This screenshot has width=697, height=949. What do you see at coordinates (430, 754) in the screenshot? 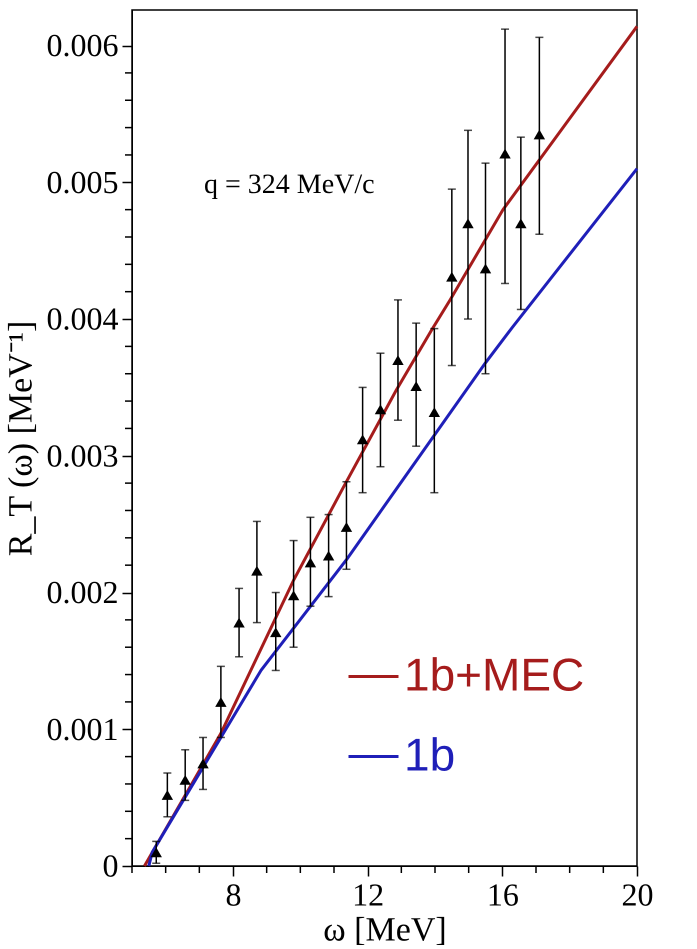
I see `legend-label: 1b` at bounding box center [430, 754].